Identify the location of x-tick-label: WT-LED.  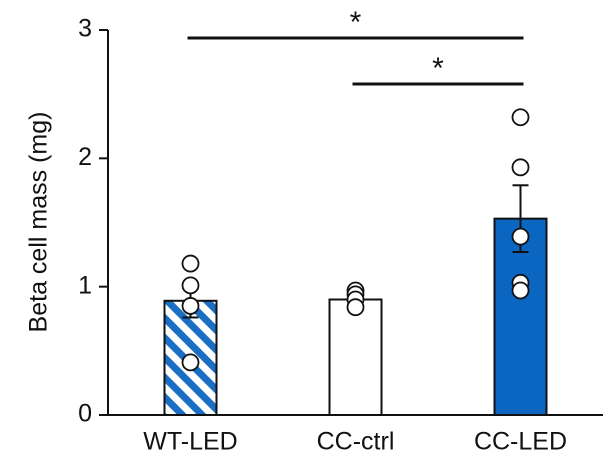
(190, 442).